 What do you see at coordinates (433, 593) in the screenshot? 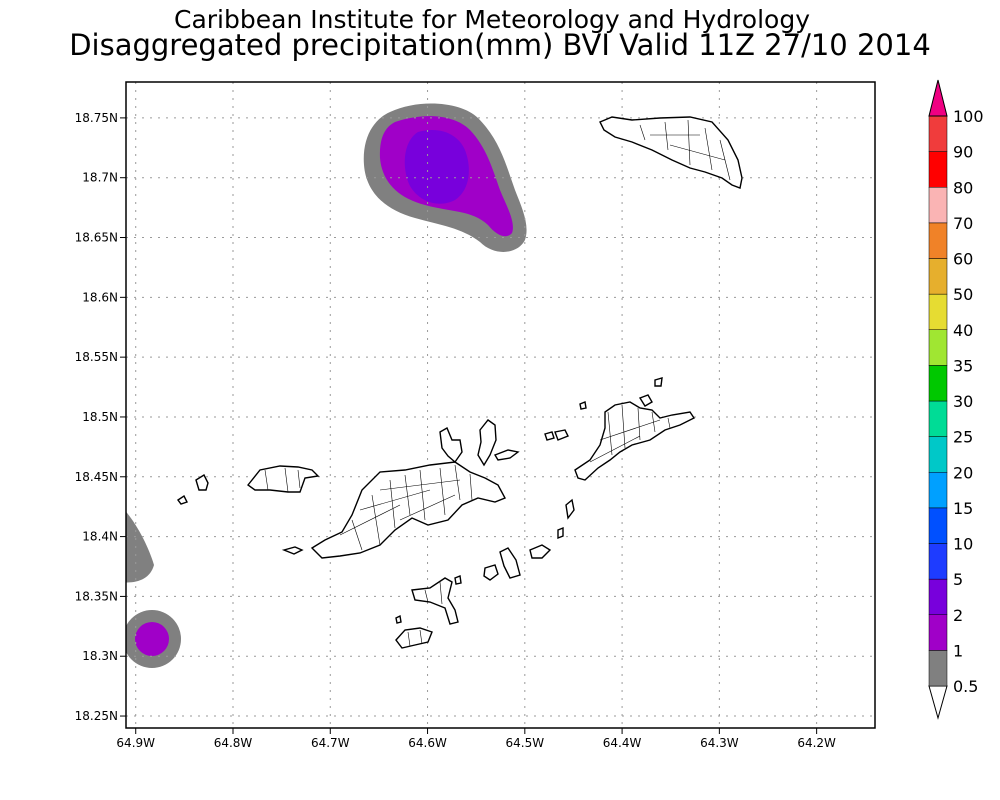
I see `peter-subdivisions` at bounding box center [433, 593].